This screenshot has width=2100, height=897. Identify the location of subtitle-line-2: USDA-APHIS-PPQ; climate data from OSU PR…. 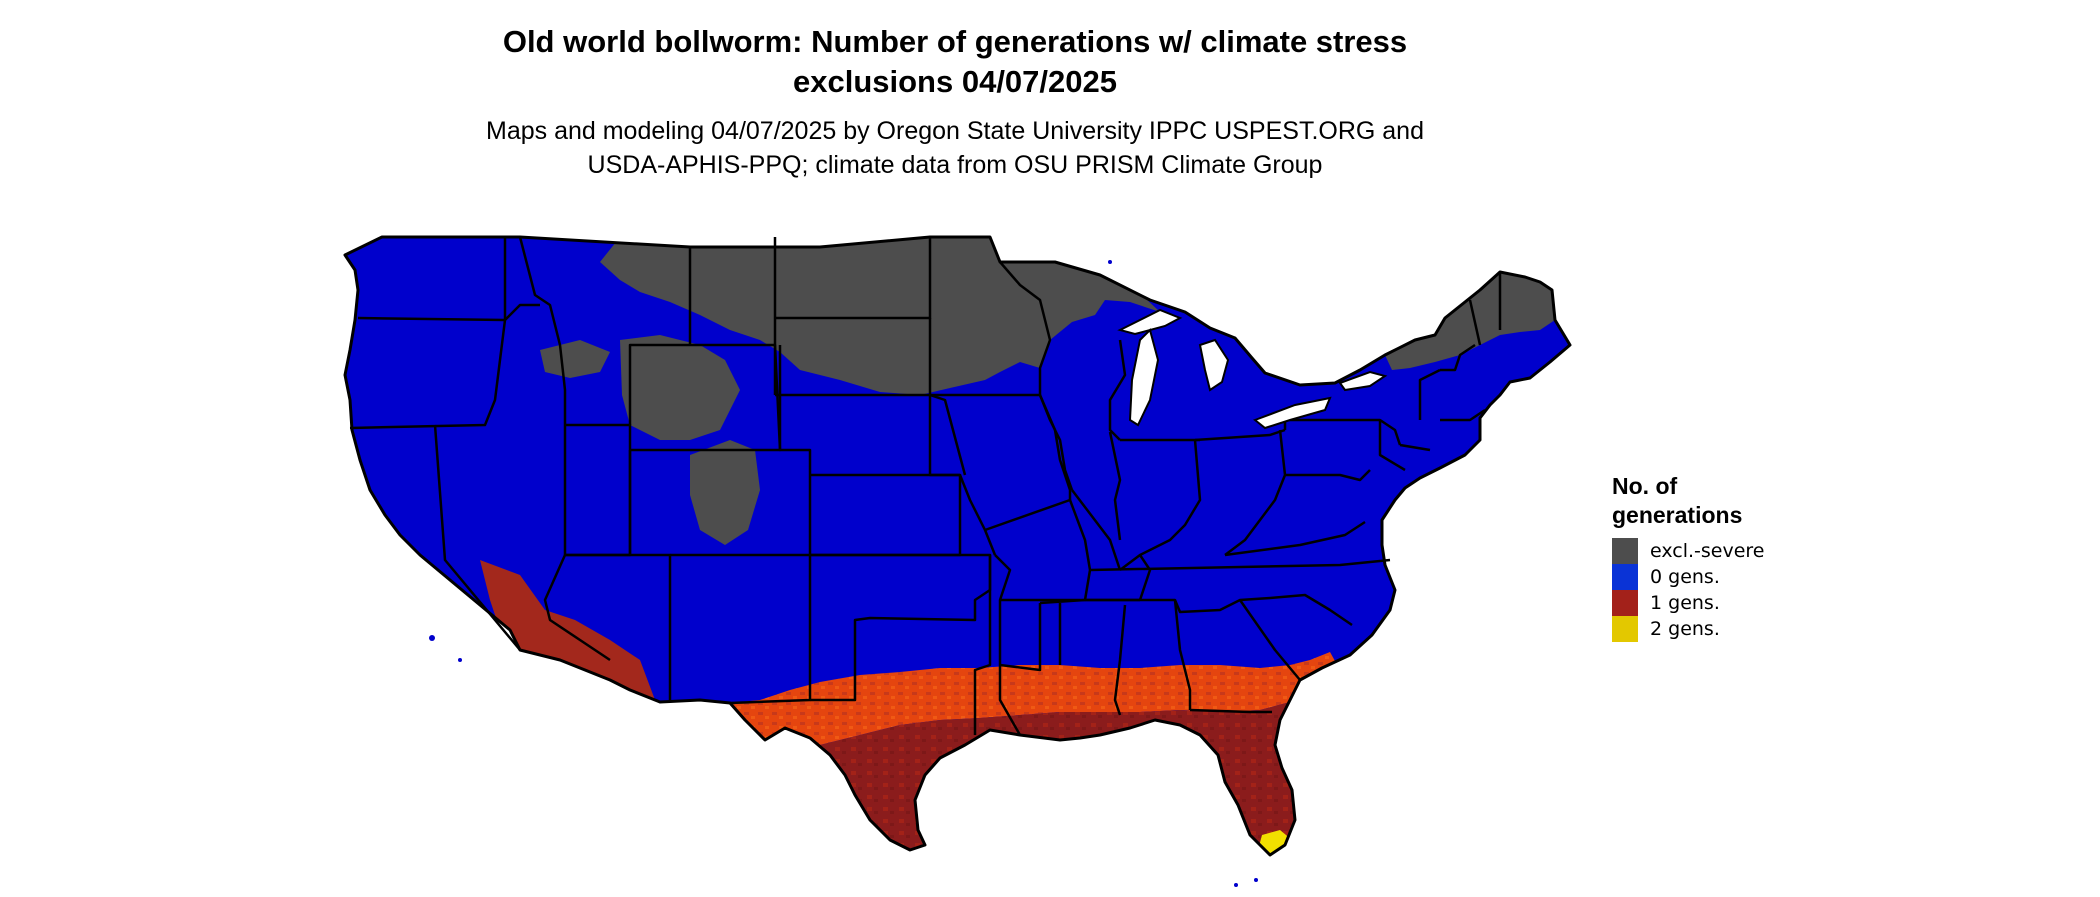
(955, 165).